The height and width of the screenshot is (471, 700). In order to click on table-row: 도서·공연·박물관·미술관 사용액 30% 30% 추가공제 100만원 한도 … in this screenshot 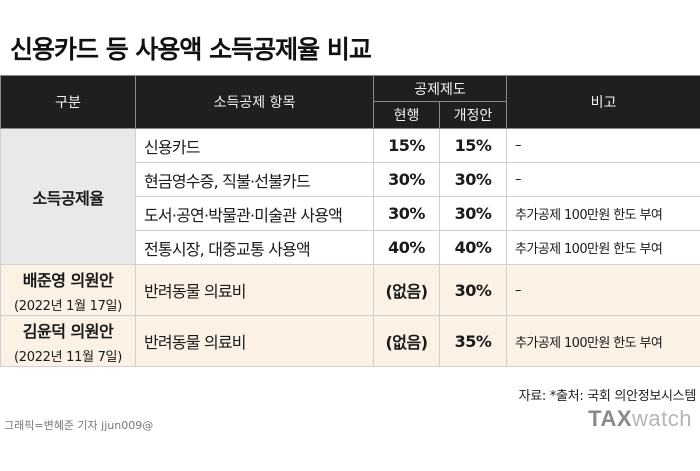, I will do `click(350, 213)`.